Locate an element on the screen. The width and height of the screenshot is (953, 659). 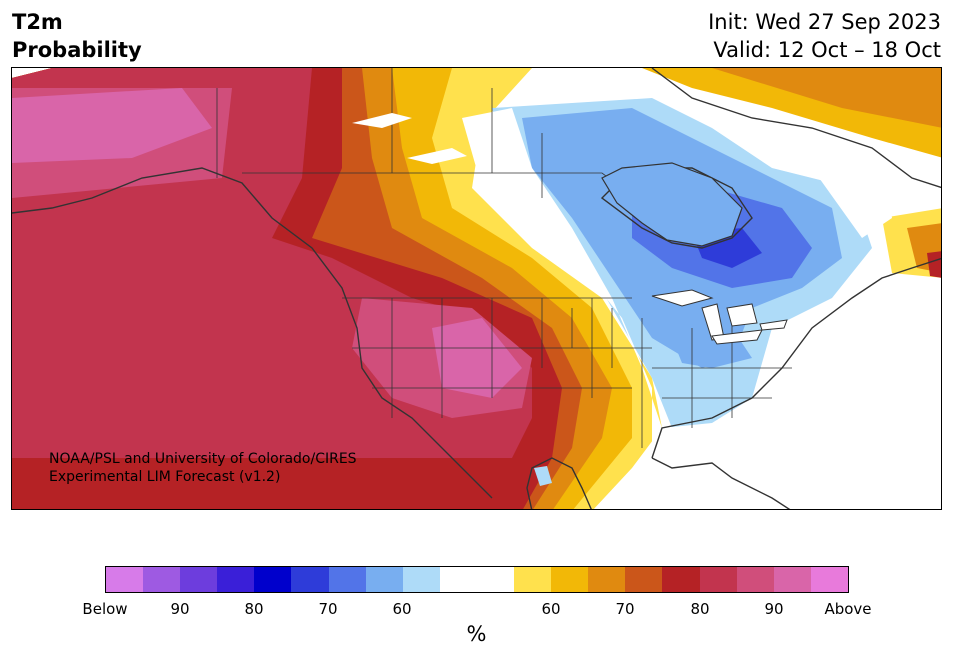
valid-range: Valid: 12 Oct – 18 Oct is located at coordinates (827, 50).